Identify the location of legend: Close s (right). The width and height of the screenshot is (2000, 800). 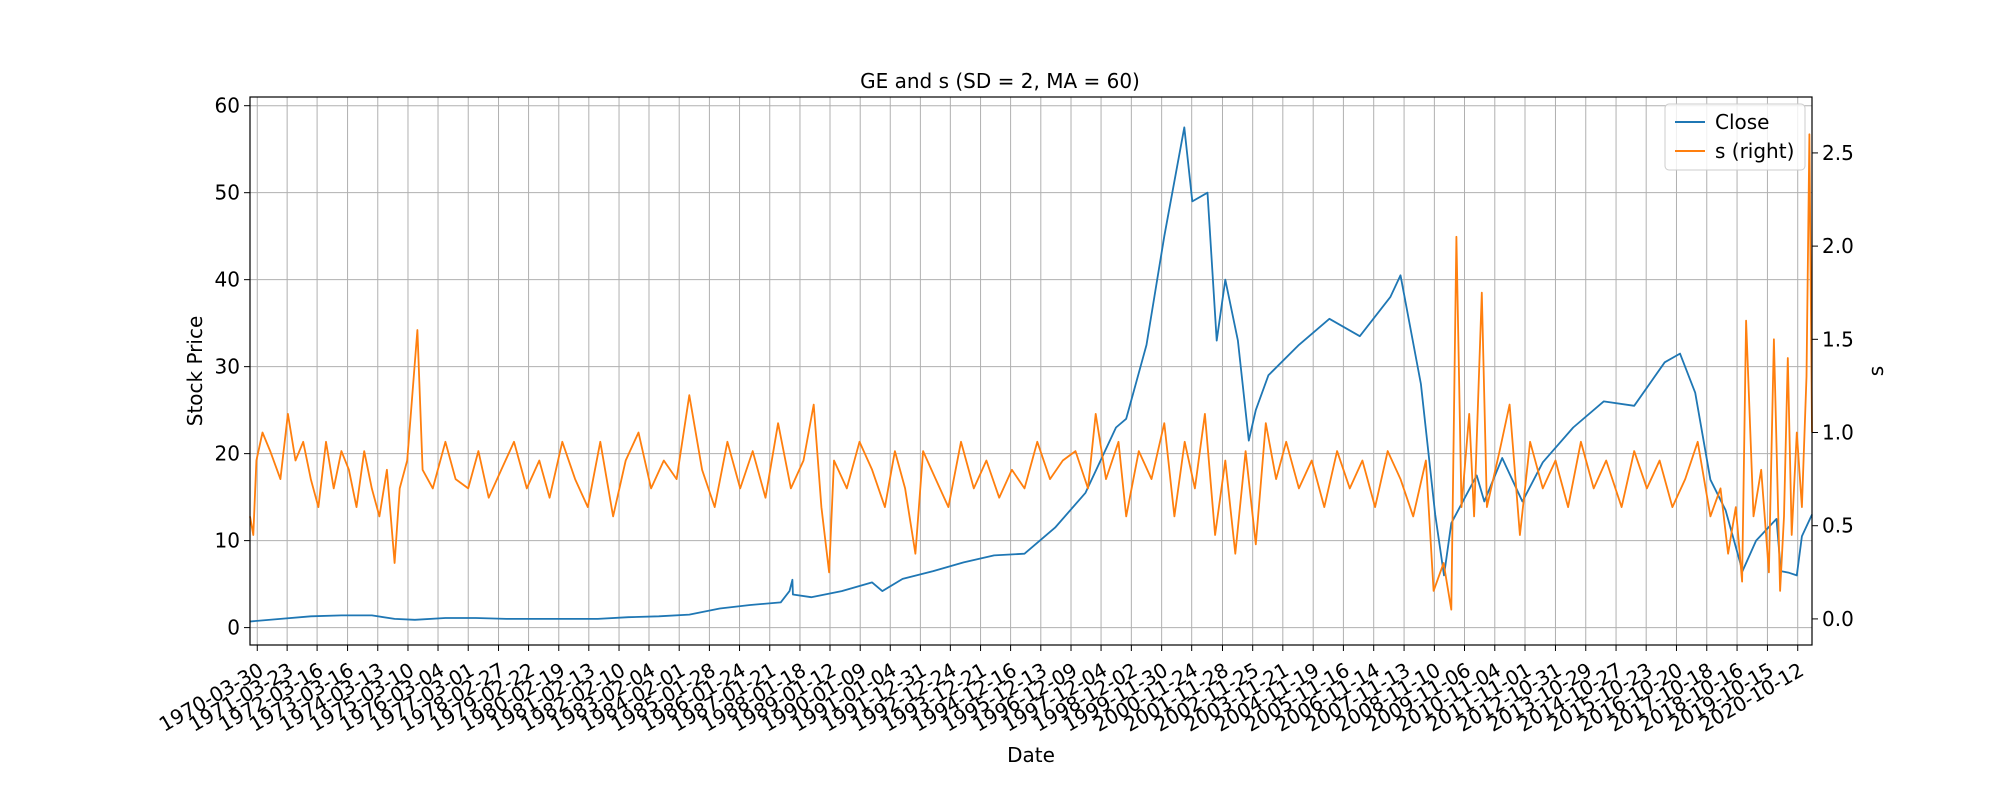
(1735, 137).